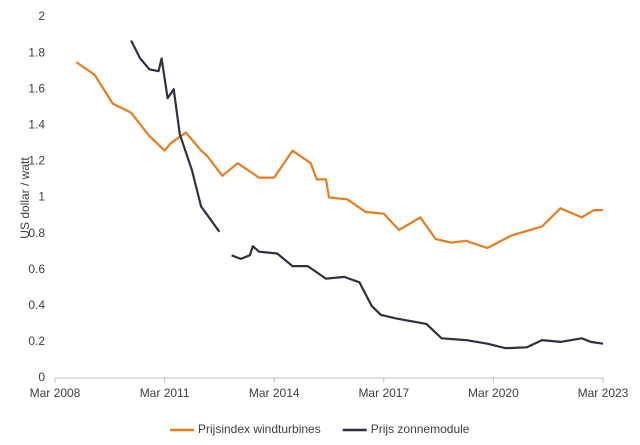  I want to click on y-tick-label: 0.8, so click(36, 233).